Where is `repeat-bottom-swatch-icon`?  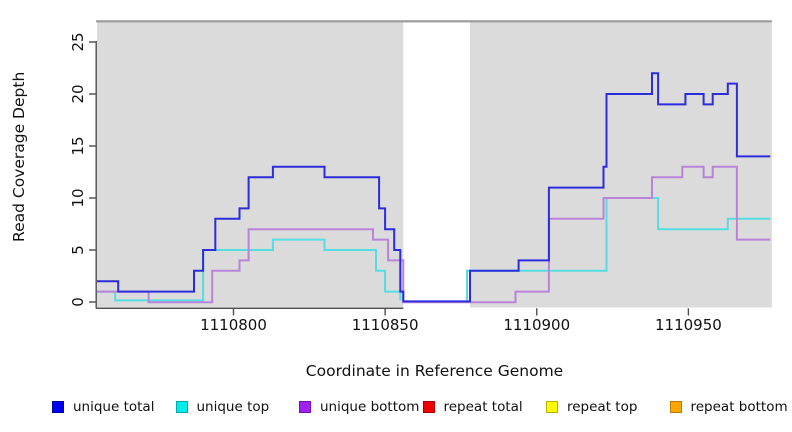 repeat-bottom-swatch-icon is located at coordinates (675, 407).